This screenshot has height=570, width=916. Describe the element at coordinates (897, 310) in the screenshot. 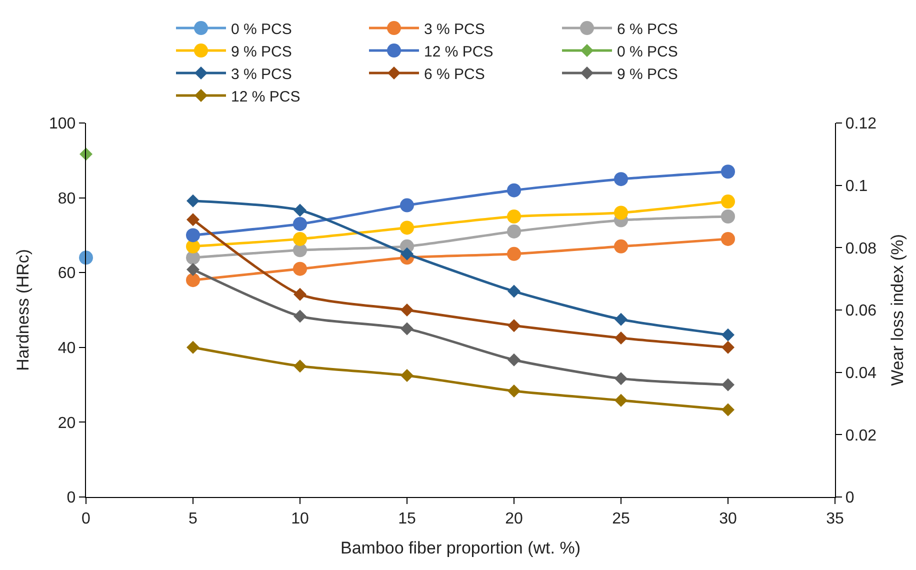

I see `y2-axis-title: Wear loss index (%)` at that location.